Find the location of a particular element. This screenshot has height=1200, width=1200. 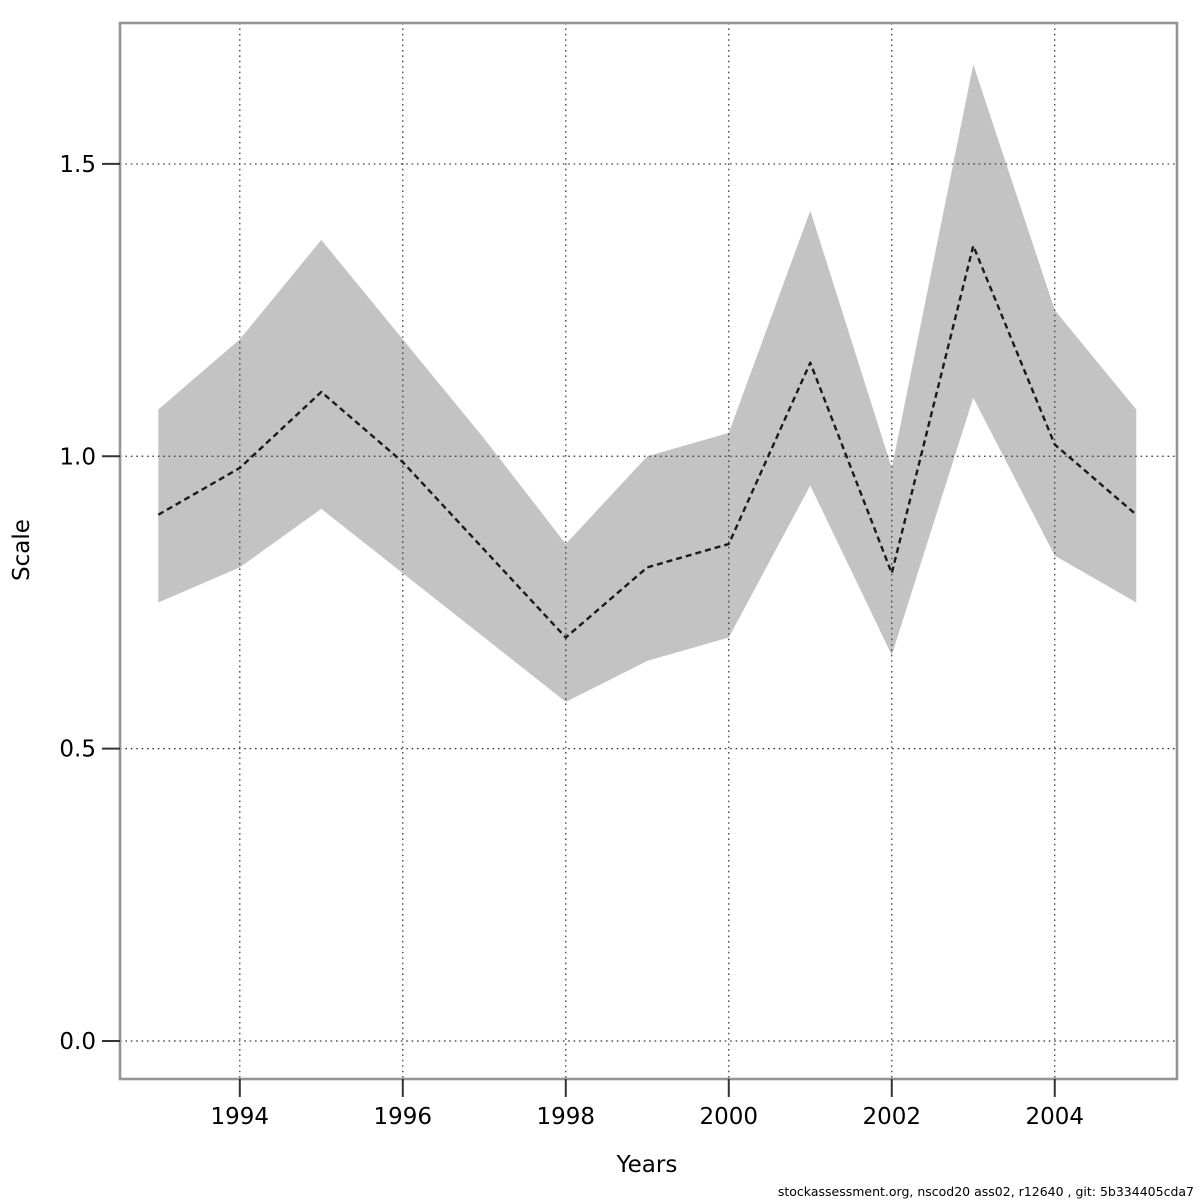

x-tick-label: 2002 is located at coordinates (891, 1117).